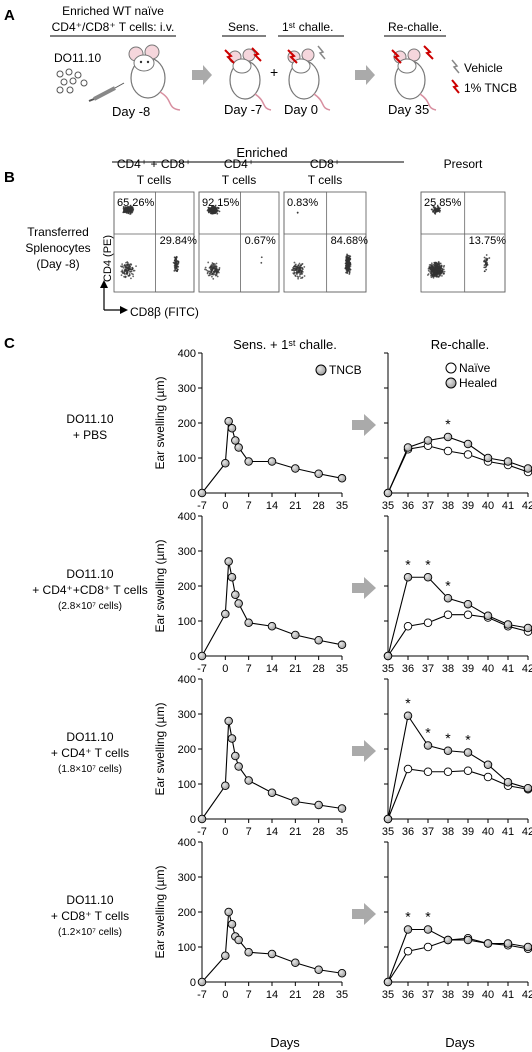 The image size is (532, 1052). Describe the element at coordinates (58, 232) in the screenshot. I see `row-label-line1: Transferred` at that location.